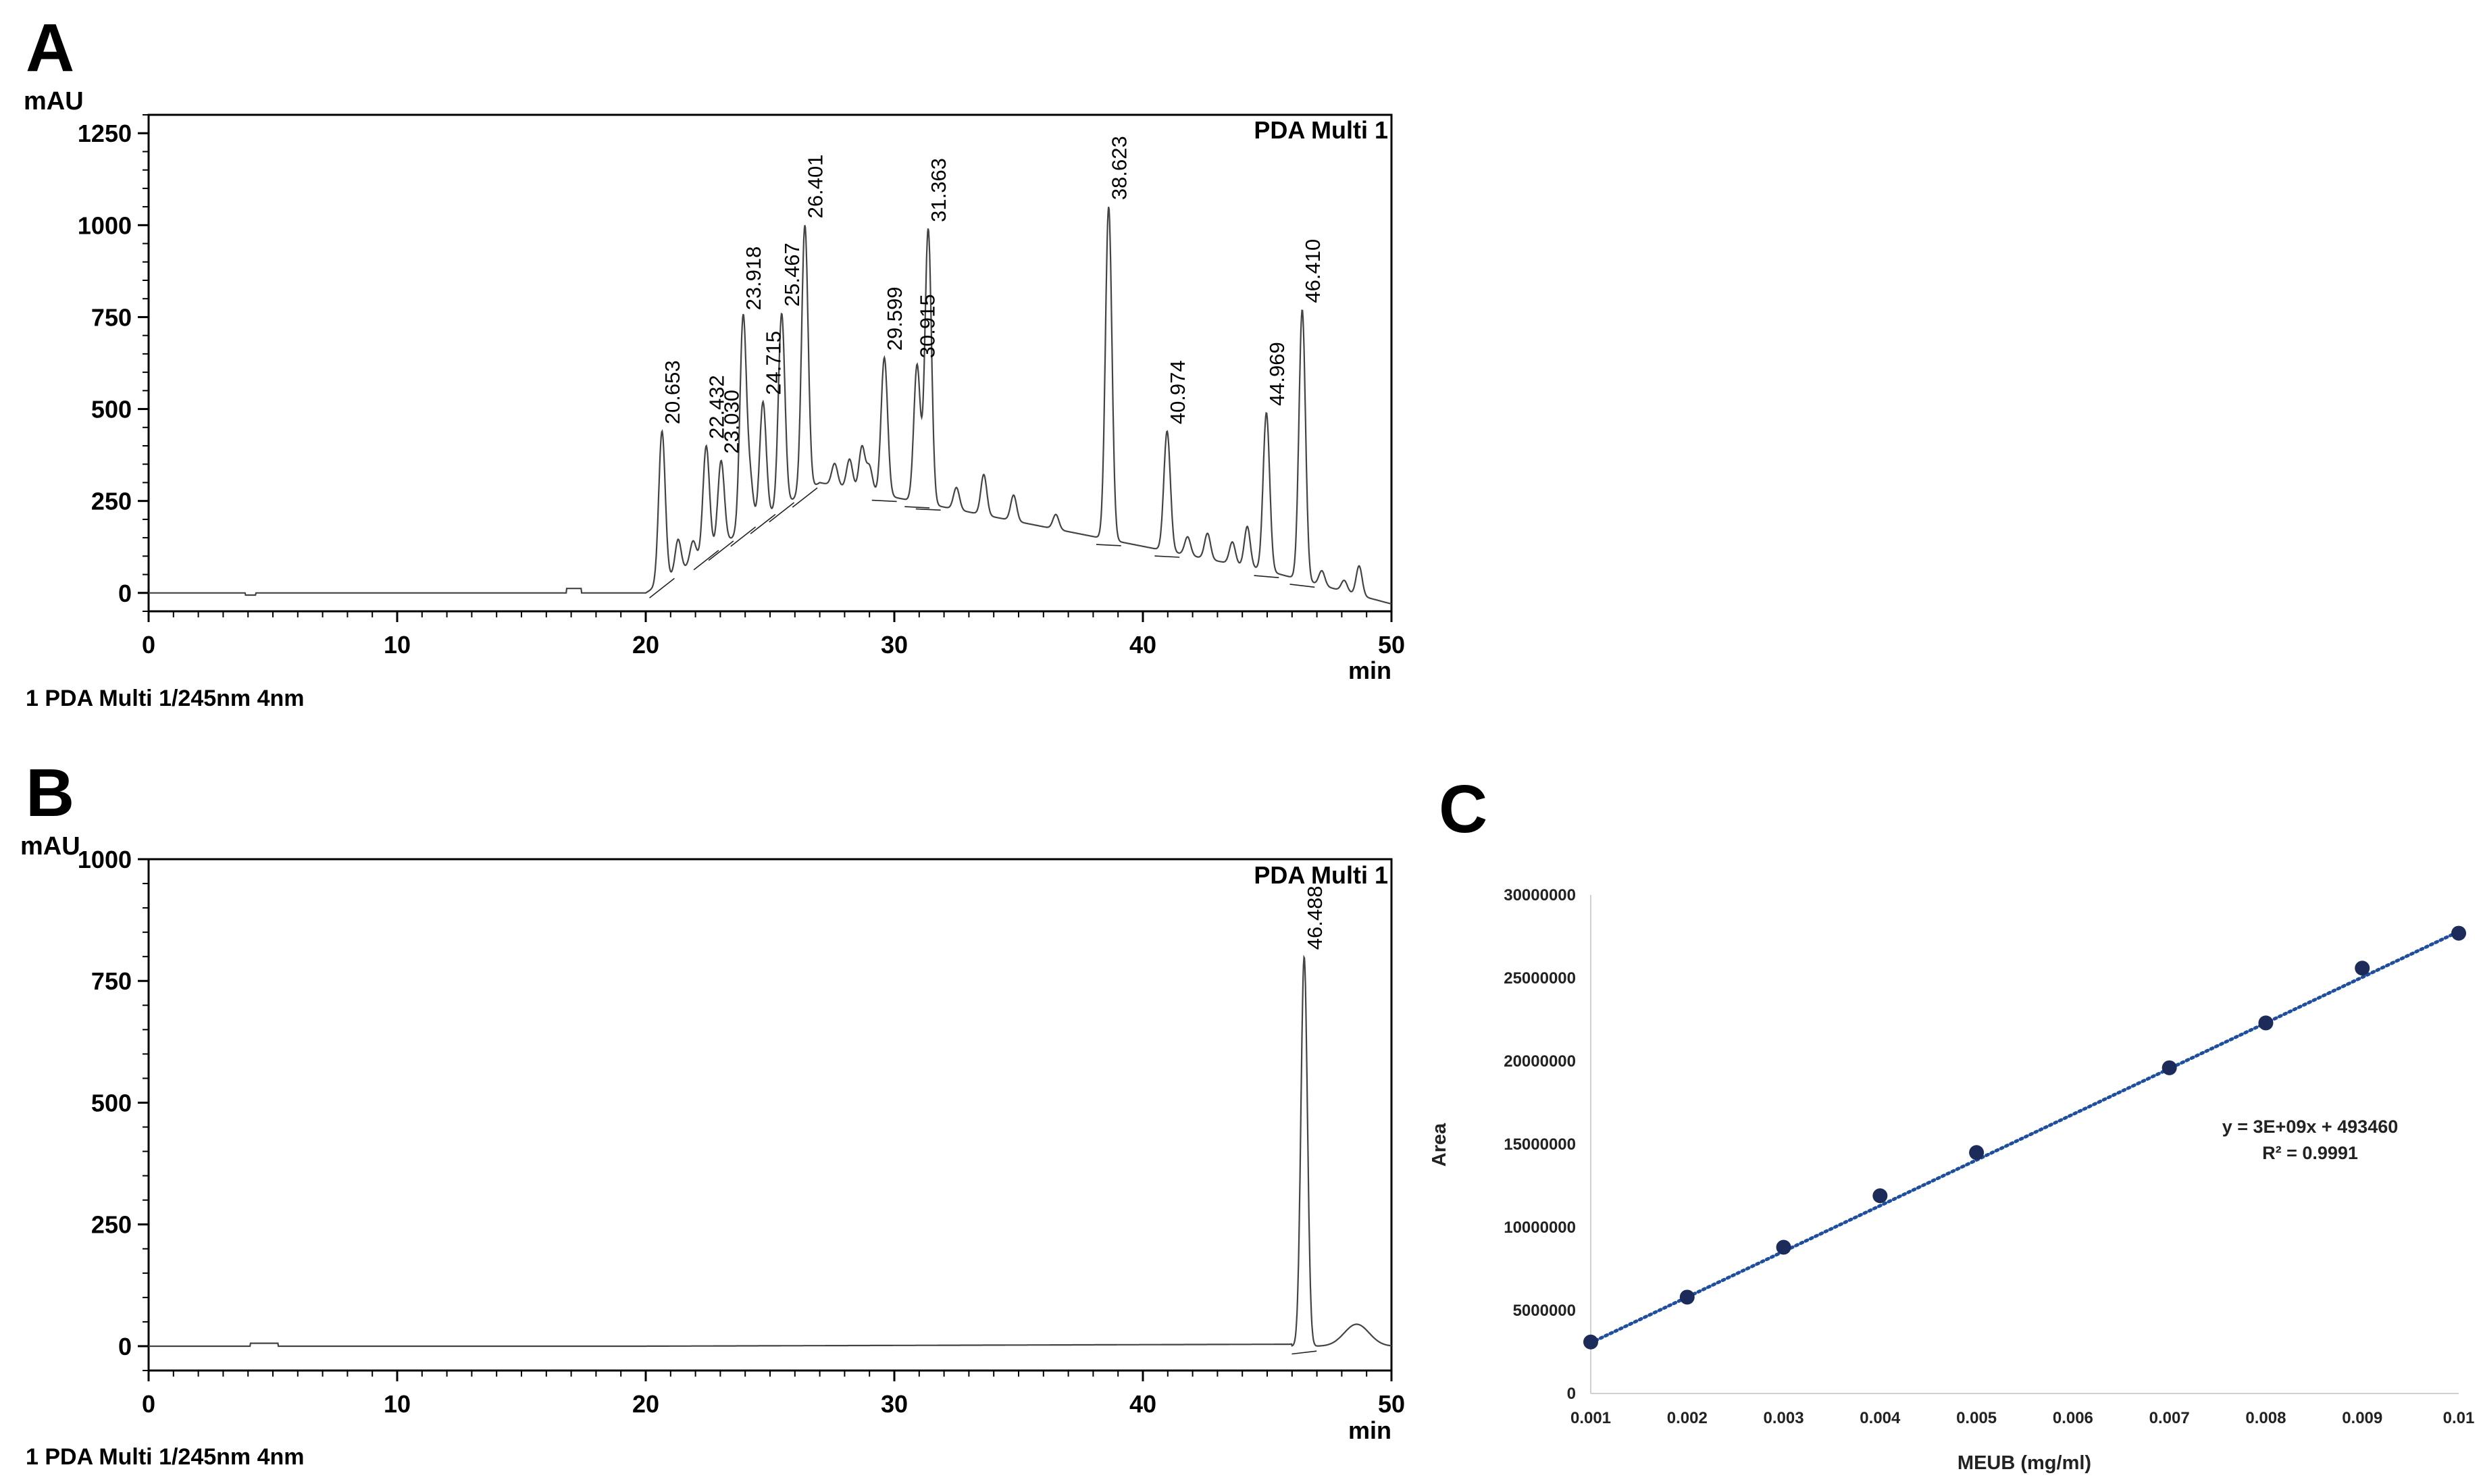 This screenshot has width=2481, height=1484. Describe the element at coordinates (397, 645) in the screenshot. I see `a-x-tick-label: 10` at that location.